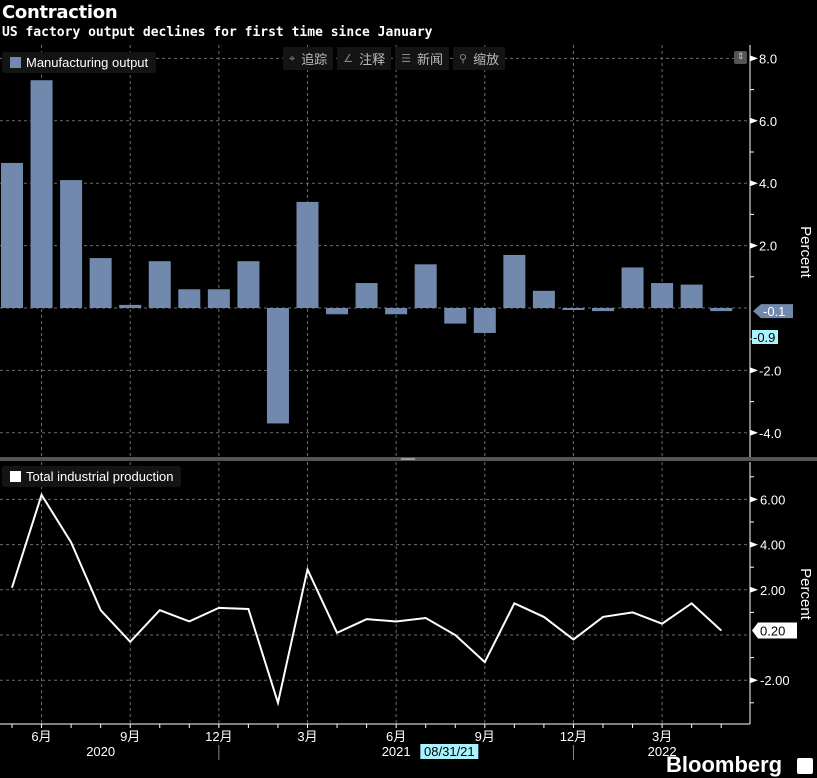 This screenshot has height=778, width=817. What do you see at coordinates (406, 58) in the screenshot?
I see `news-icon: ☰` at bounding box center [406, 58].